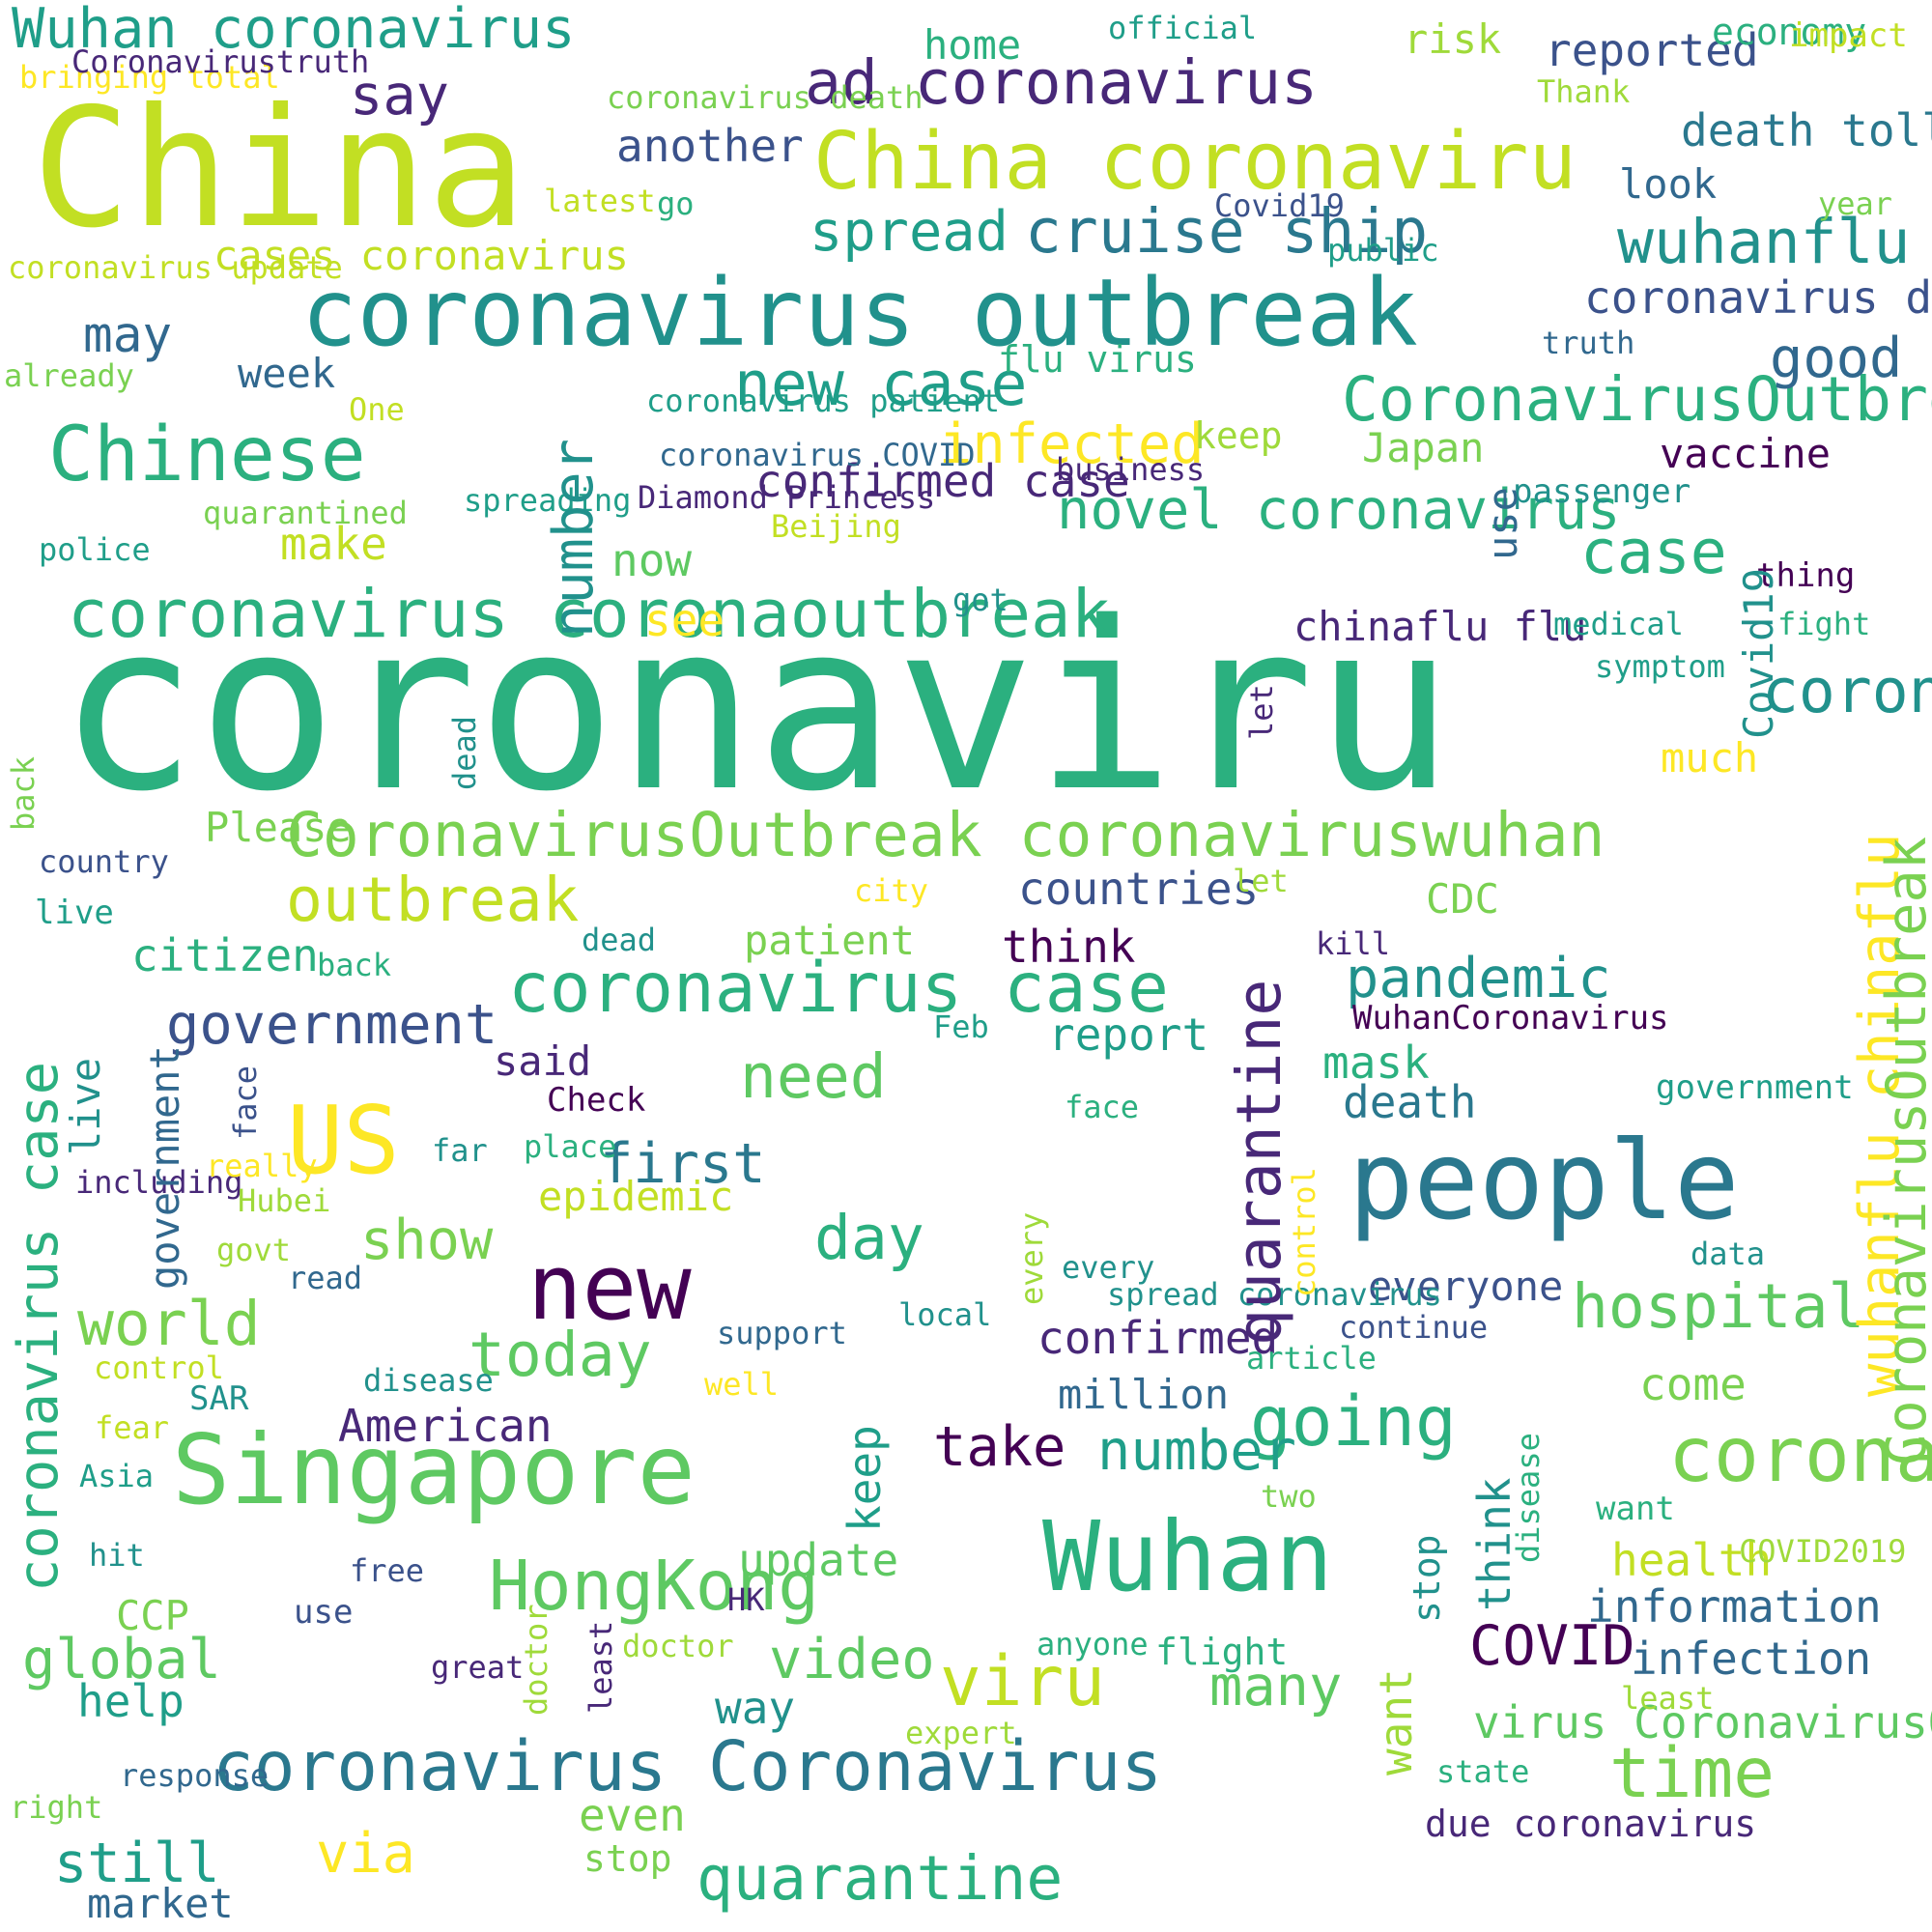 The height and width of the screenshot is (1932, 1932). What do you see at coordinates (74, 913) in the screenshot?
I see `word-official: live` at bounding box center [74, 913].